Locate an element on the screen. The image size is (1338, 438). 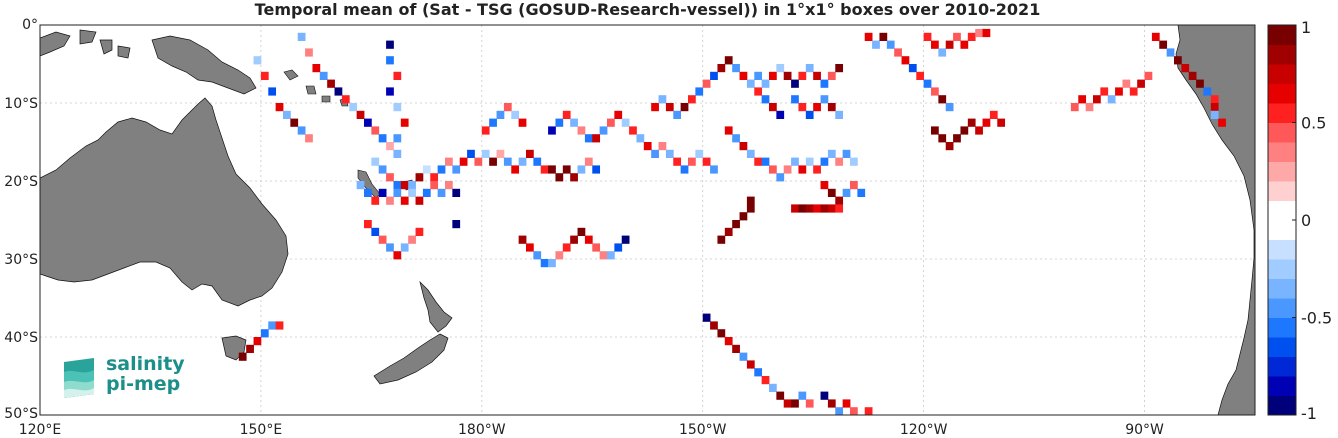
y-tick-label: 20°S is located at coordinates (21, 182).